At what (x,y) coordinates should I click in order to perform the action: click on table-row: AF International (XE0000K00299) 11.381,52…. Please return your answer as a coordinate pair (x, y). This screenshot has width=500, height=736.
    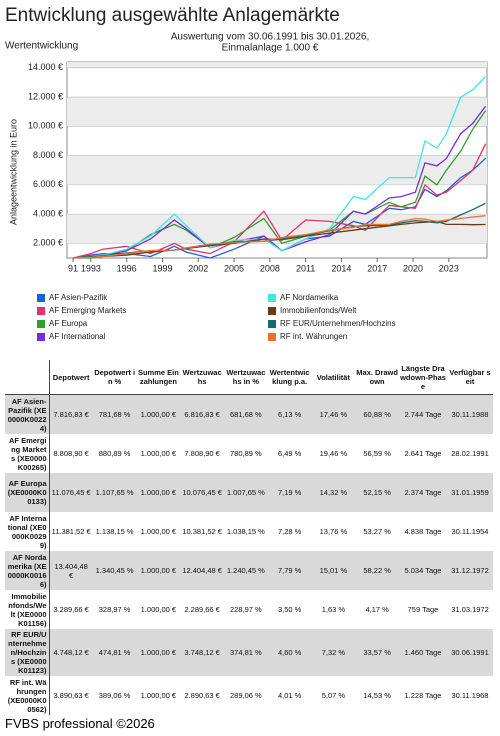
    Looking at the image, I should click on (249, 531).